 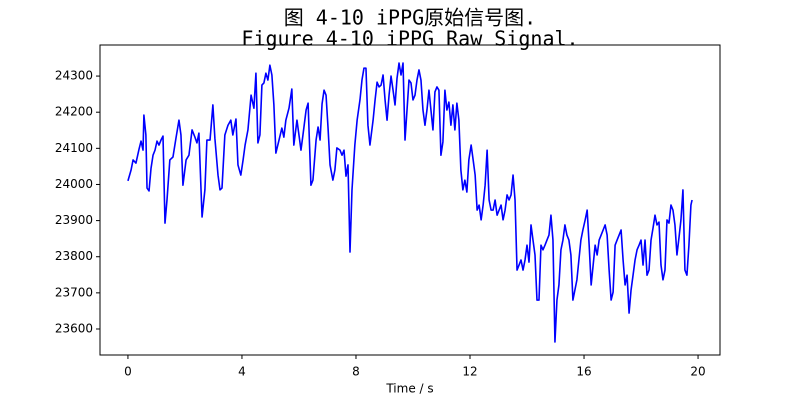 What do you see at coordinates (74, 256) in the screenshot?
I see `y-tick-label: 23800` at bounding box center [74, 256].